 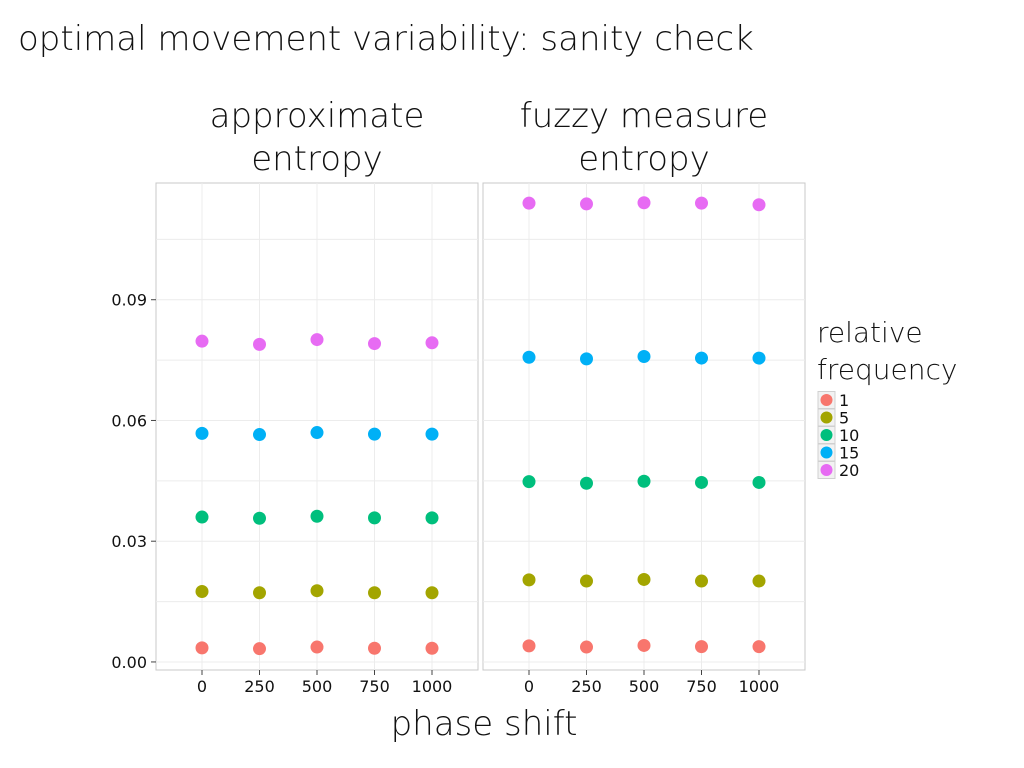 What do you see at coordinates (849, 435) in the screenshot?
I see `legend-label: 10` at bounding box center [849, 435].